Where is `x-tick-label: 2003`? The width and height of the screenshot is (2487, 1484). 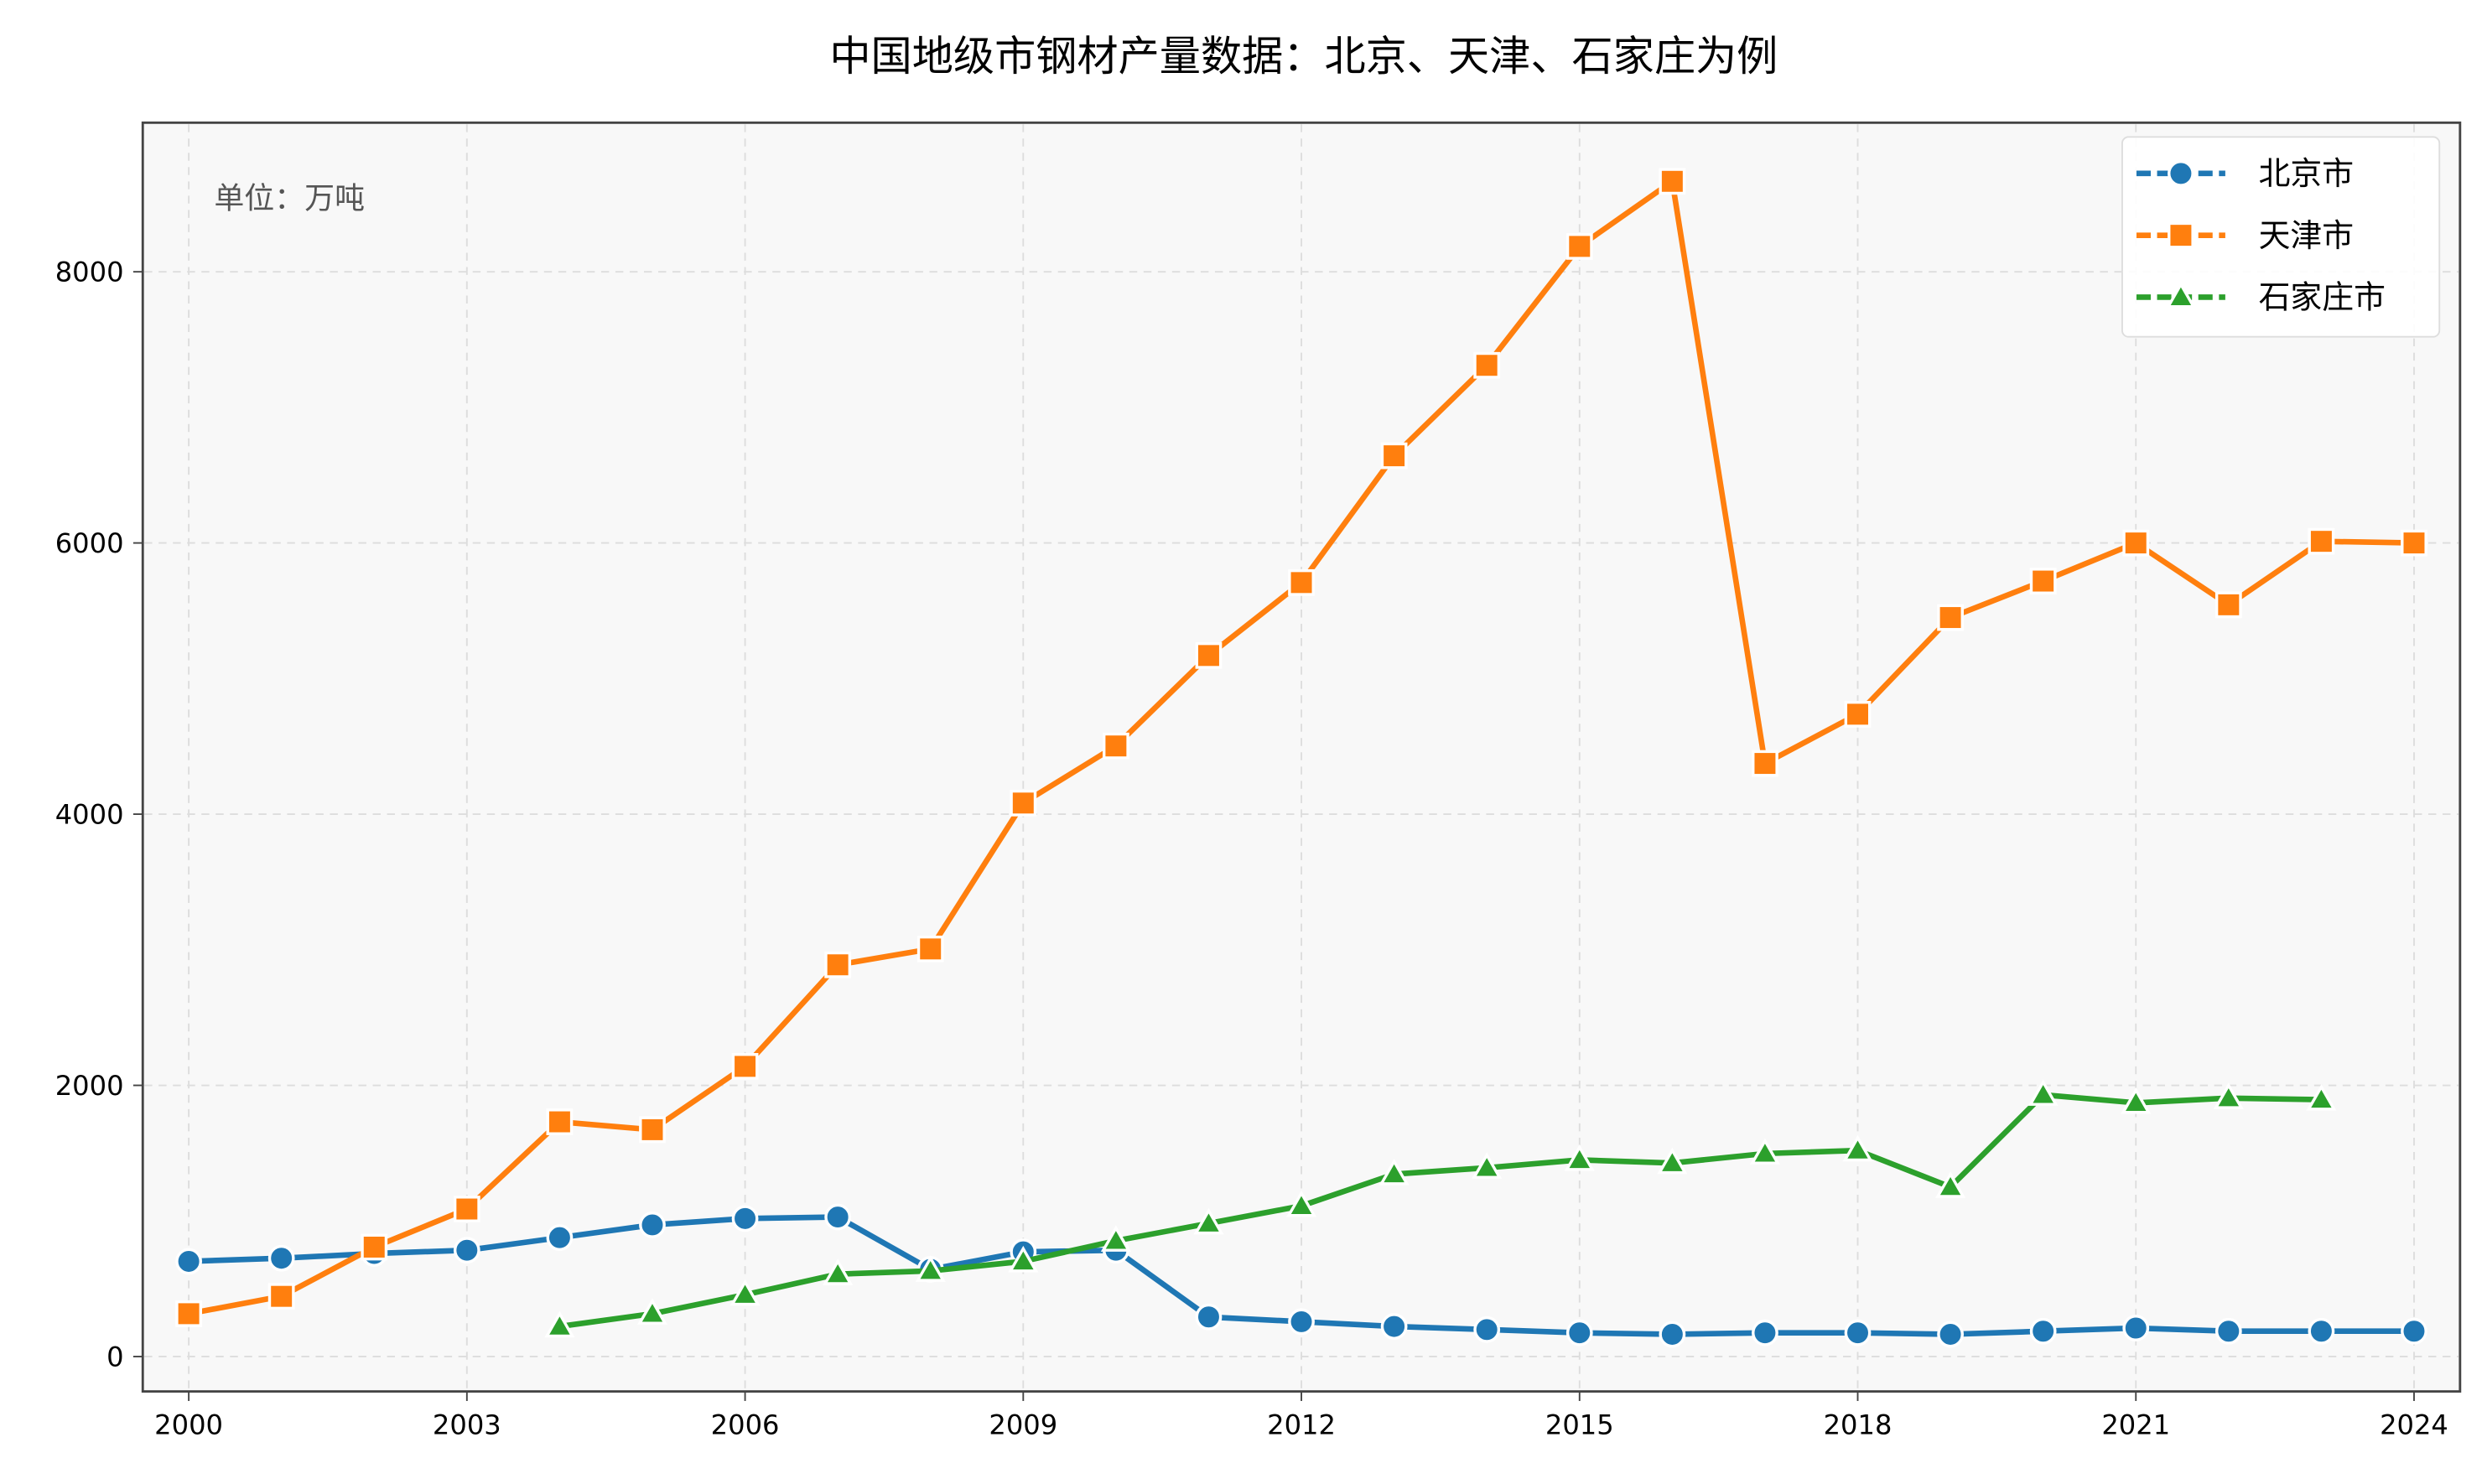 x-tick-label: 2003 is located at coordinates (467, 1425).